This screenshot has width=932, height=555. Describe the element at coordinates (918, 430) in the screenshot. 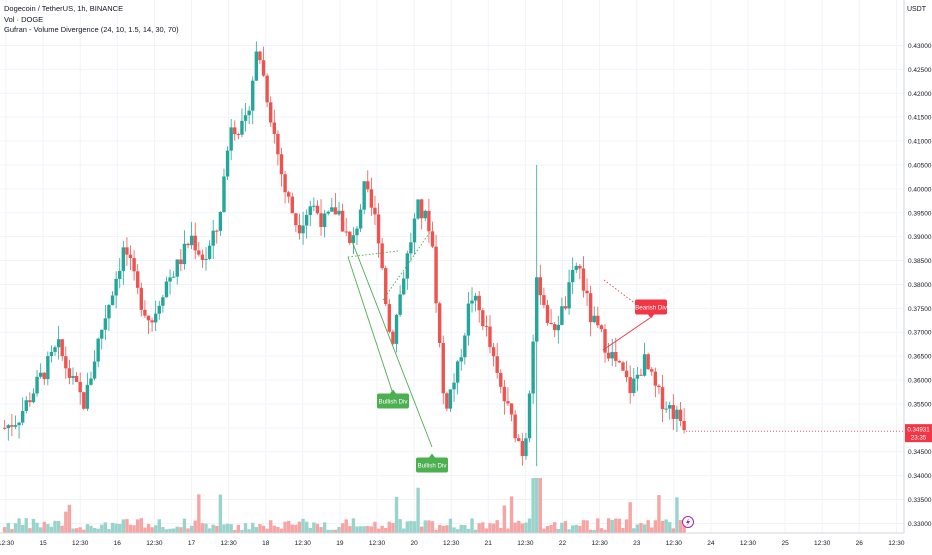

I see `last-price-value: 0.34931` at that location.